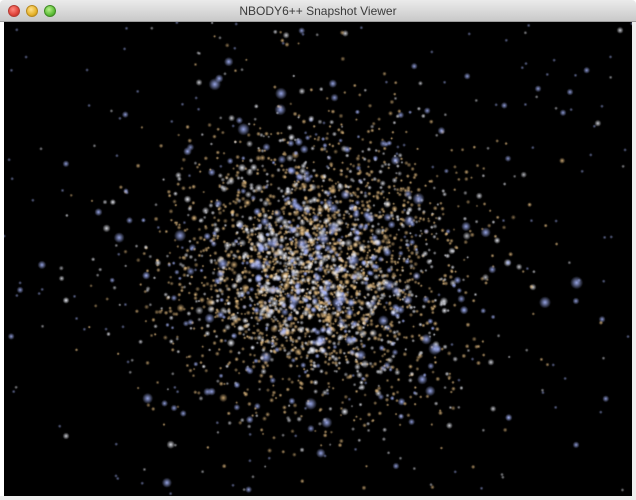 Image resolution: width=636 pixels, height=500 pixels. I want to click on window-edge-right, so click(634, 261).